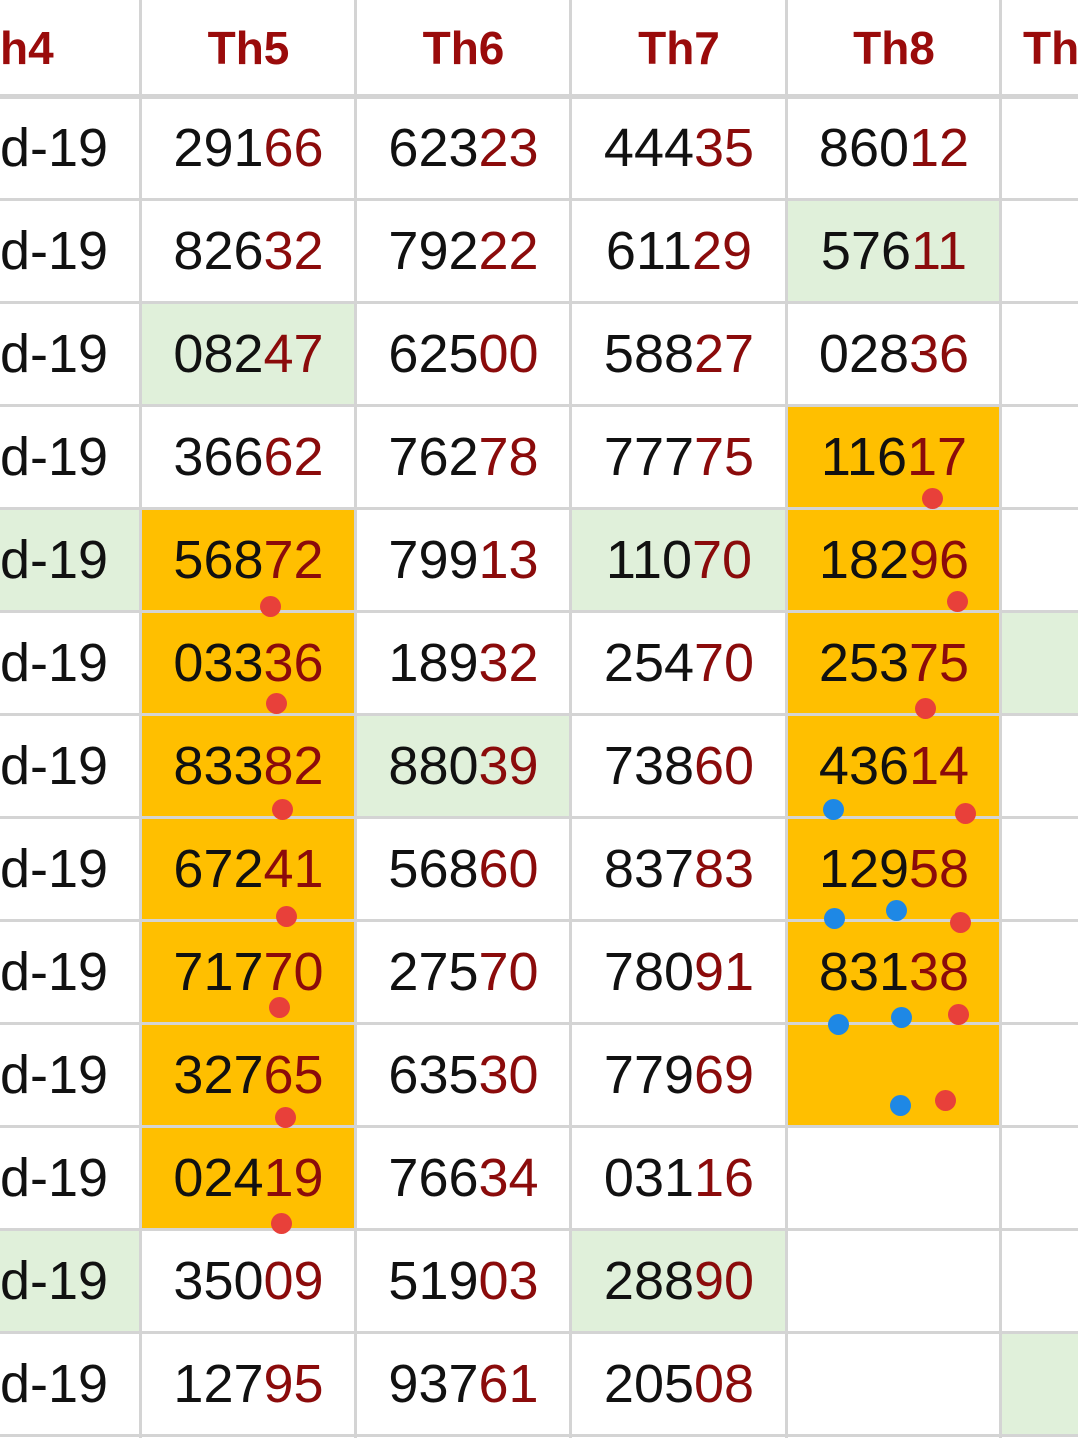 This screenshot has width=1078, height=1438. Describe the element at coordinates (248, 47) in the screenshot. I see `column-header: Th5` at that location.